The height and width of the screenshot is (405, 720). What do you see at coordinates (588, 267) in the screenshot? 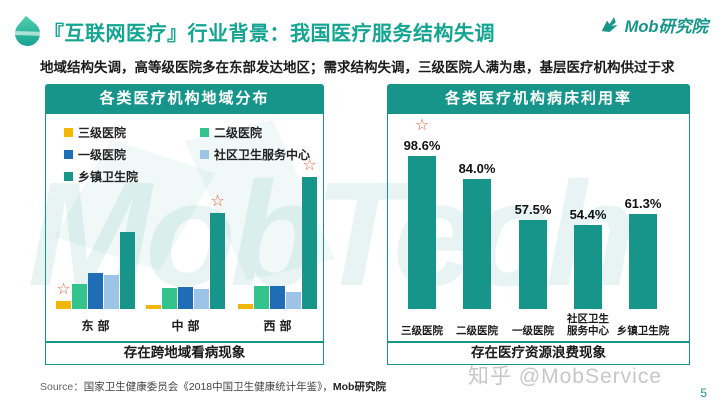
I see `bar-社区卫生服务中心` at bounding box center [588, 267].